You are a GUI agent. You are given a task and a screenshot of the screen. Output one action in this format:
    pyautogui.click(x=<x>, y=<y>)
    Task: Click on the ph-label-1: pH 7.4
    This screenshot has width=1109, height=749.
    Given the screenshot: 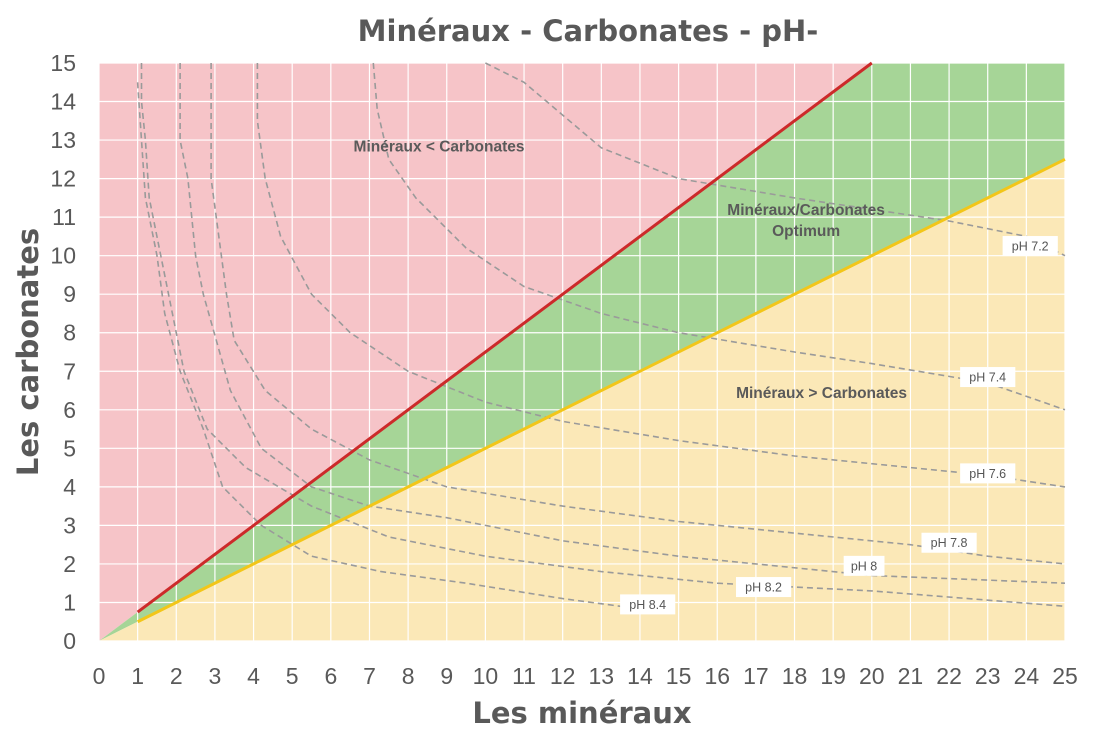 What is the action you would take?
    pyautogui.click(x=987, y=378)
    